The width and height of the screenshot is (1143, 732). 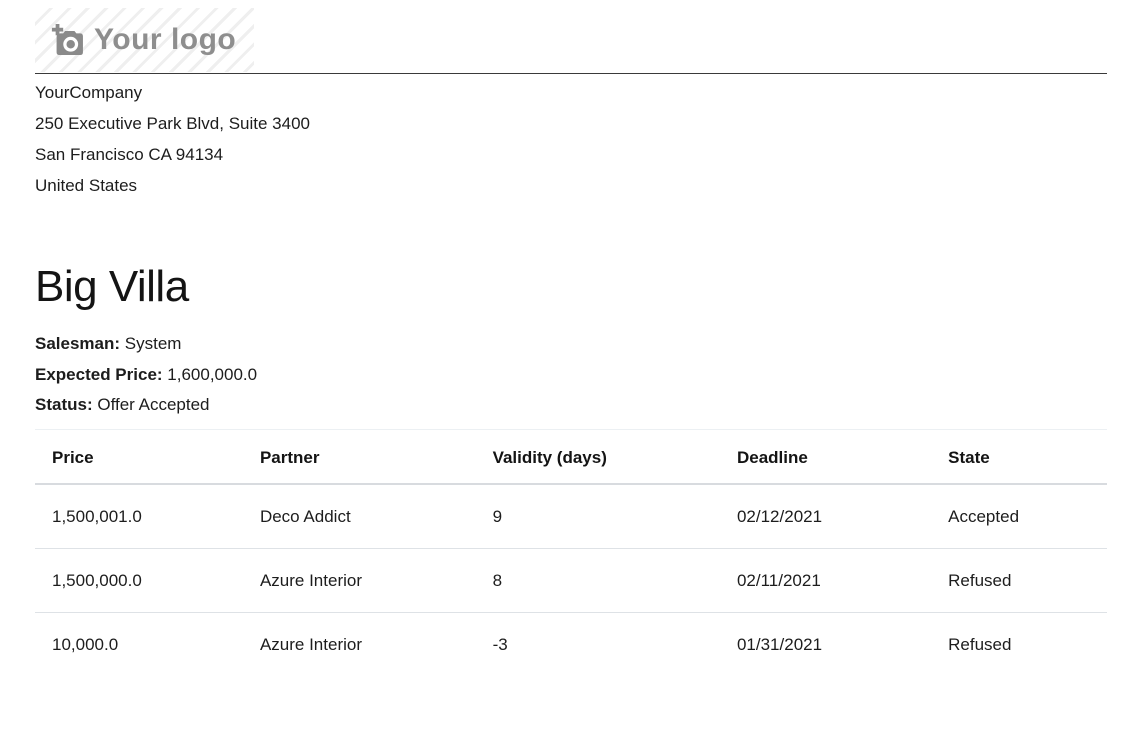 What do you see at coordinates (165, 39) in the screenshot?
I see `logo-text: Your logo` at bounding box center [165, 39].